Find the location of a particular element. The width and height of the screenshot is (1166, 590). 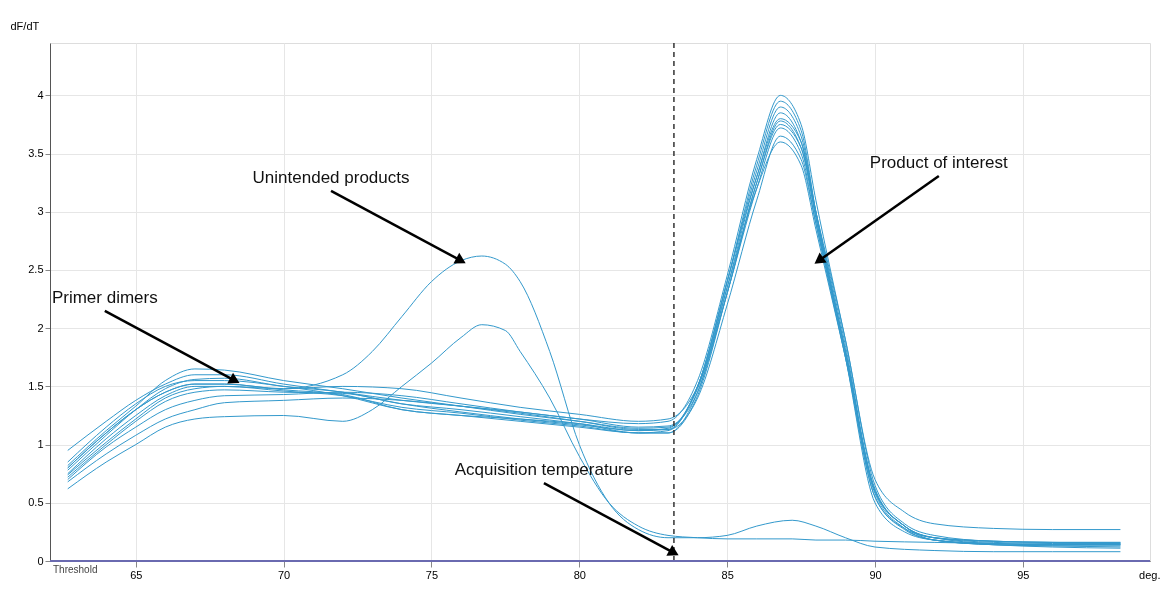

y-tick-label: 0 is located at coordinates (40, 560).